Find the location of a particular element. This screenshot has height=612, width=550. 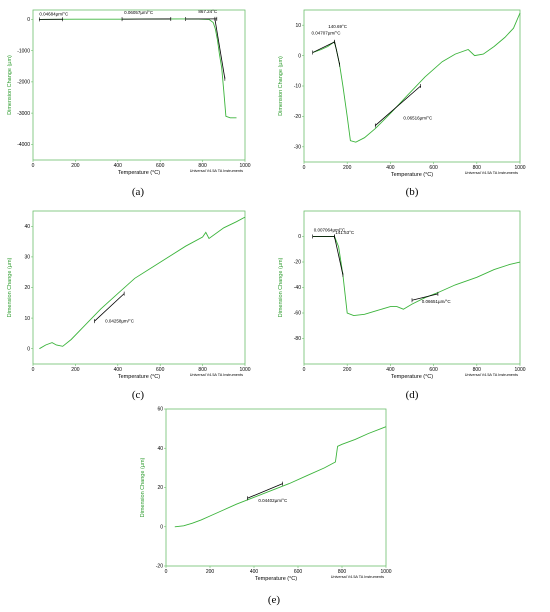

y-tick-label: 10 is located at coordinates (27, 319).